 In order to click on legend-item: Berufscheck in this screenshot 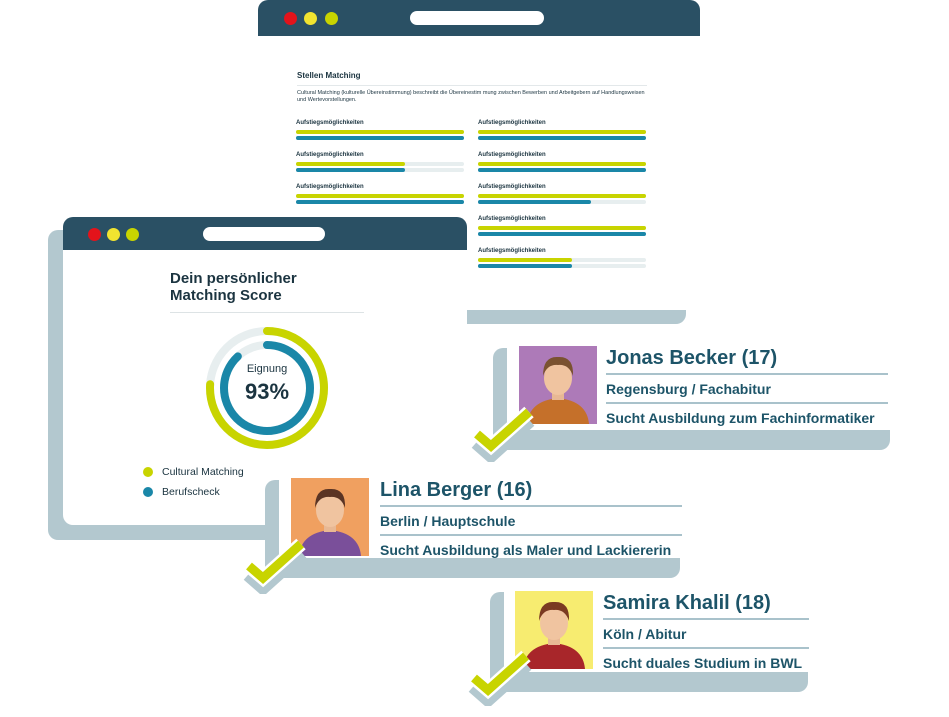, I will do `click(193, 492)`.